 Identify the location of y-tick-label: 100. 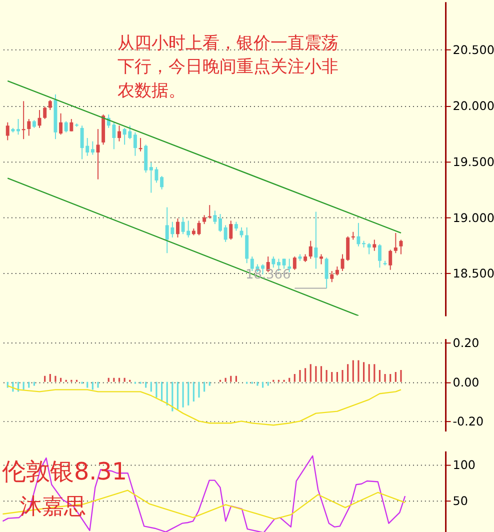
(464, 465).